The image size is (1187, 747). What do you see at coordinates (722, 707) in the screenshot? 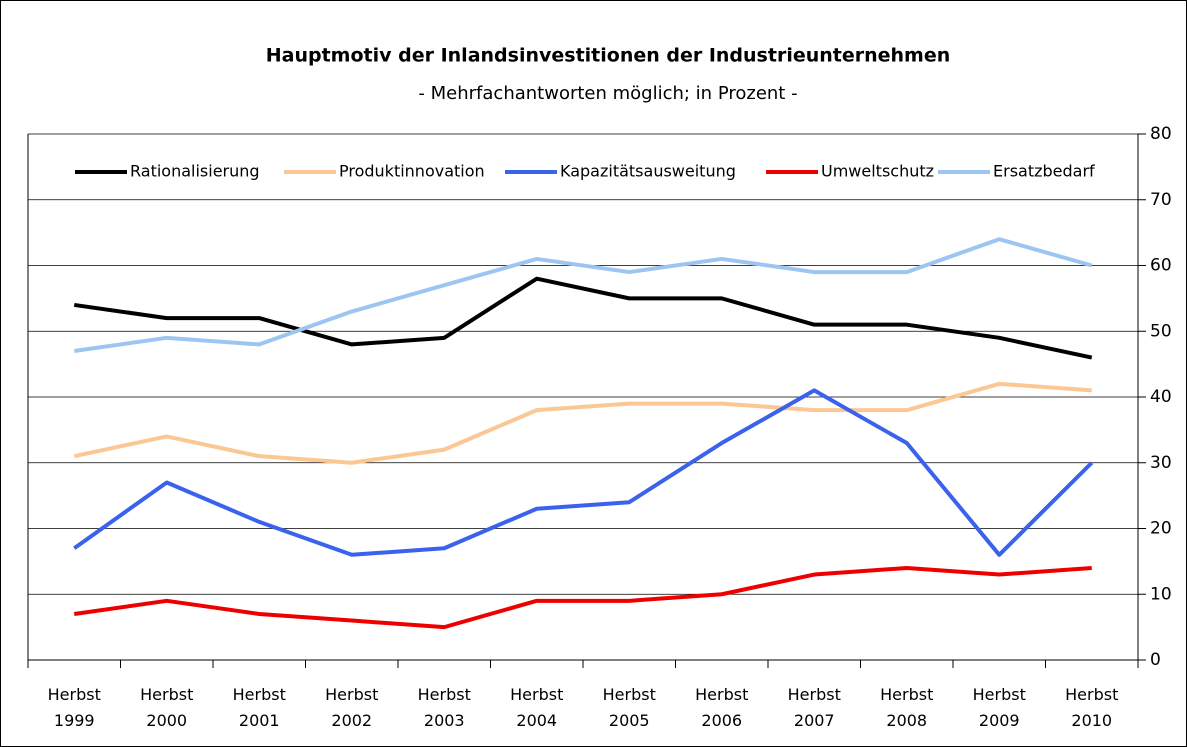
I see `x-tick-label: Herbst 2006` at bounding box center [722, 707].